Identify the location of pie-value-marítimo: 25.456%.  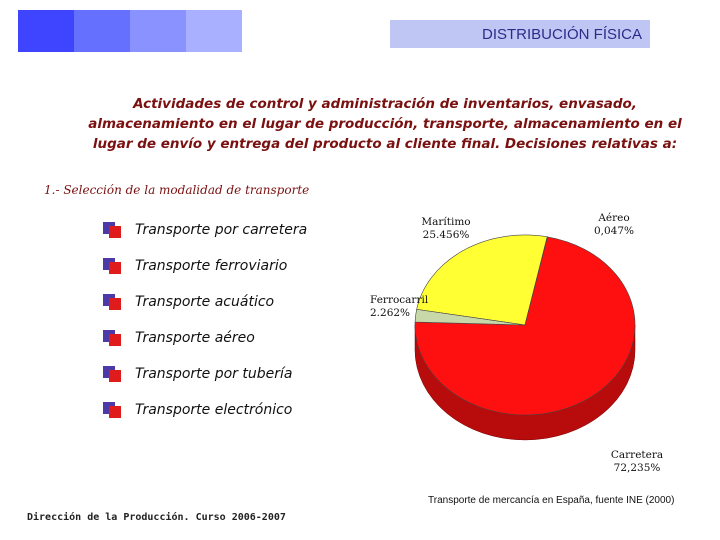
(446, 235).